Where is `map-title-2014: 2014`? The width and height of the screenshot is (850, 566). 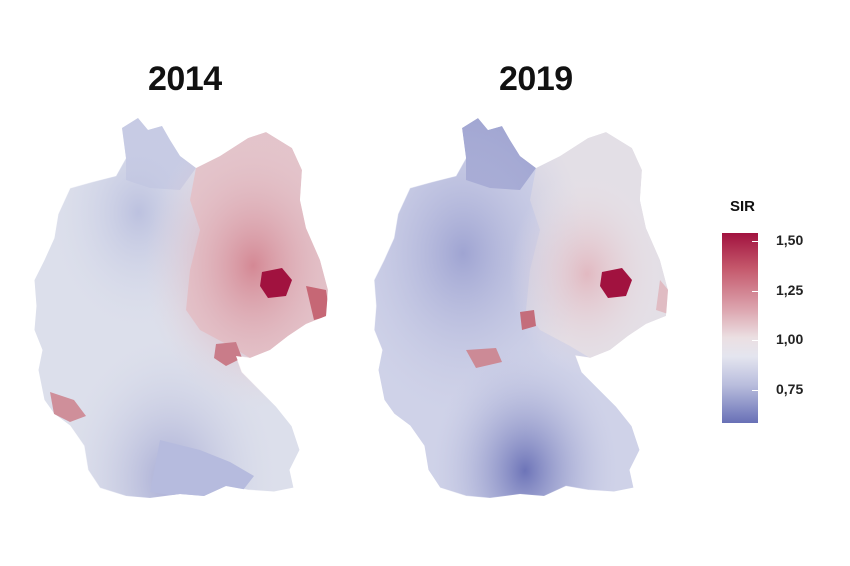
map-title-2014: 2014 is located at coordinates (185, 79).